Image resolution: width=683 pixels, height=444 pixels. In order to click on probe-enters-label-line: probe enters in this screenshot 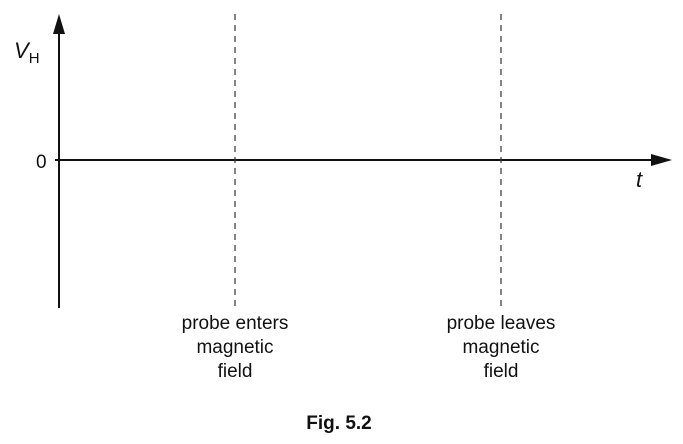, I will do `click(235, 323)`.